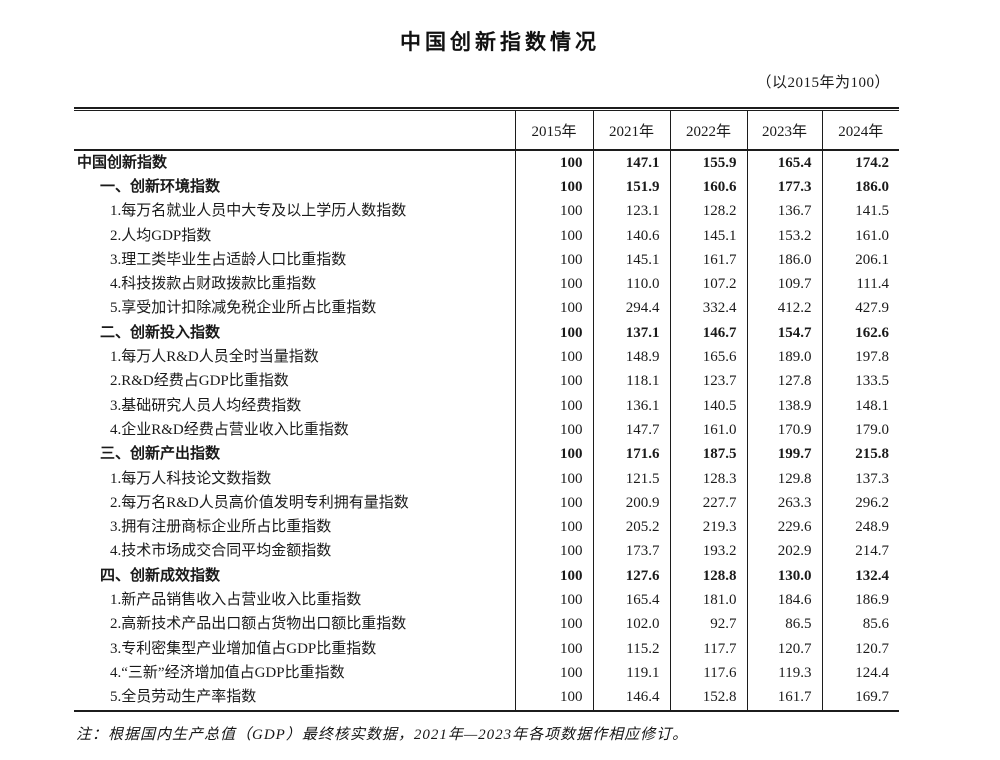 This screenshot has width=1000, height=760. What do you see at coordinates (784, 309) in the screenshot?
I see `value-cell: 412.2` at bounding box center [784, 309].